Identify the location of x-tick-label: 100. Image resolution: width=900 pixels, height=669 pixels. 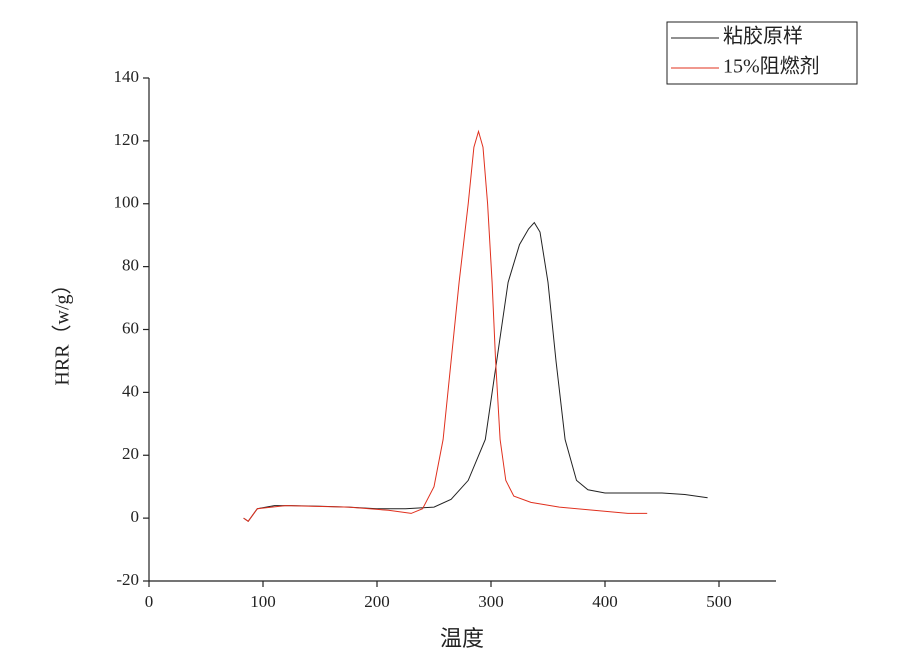
(263, 601).